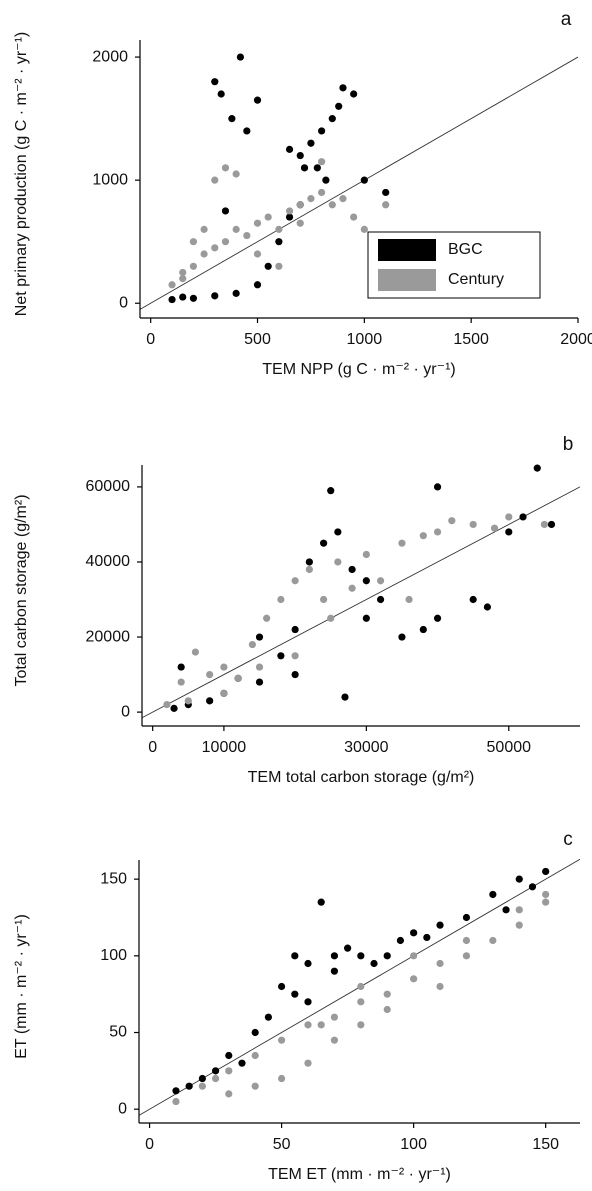 The image size is (592, 1191). What do you see at coordinates (108, 486) in the screenshot?
I see `y-tick-label: 60000` at bounding box center [108, 486].